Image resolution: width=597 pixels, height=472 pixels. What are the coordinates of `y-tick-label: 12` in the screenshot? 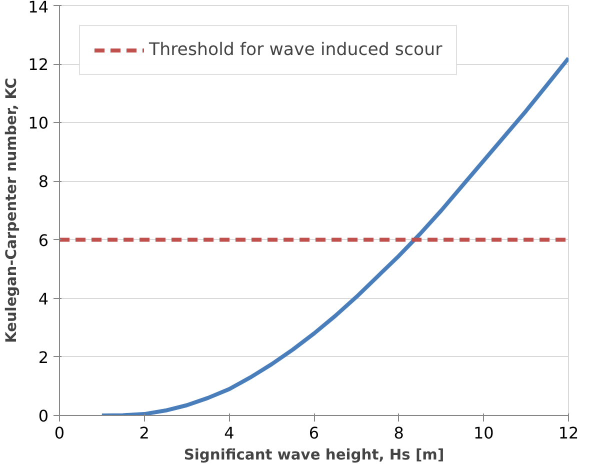 It's located at (38, 64).